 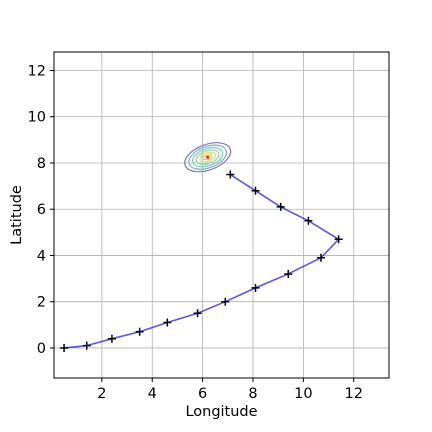 What do you see at coordinates (41, 210) in the screenshot?
I see `y-tick-label: 6` at bounding box center [41, 210].